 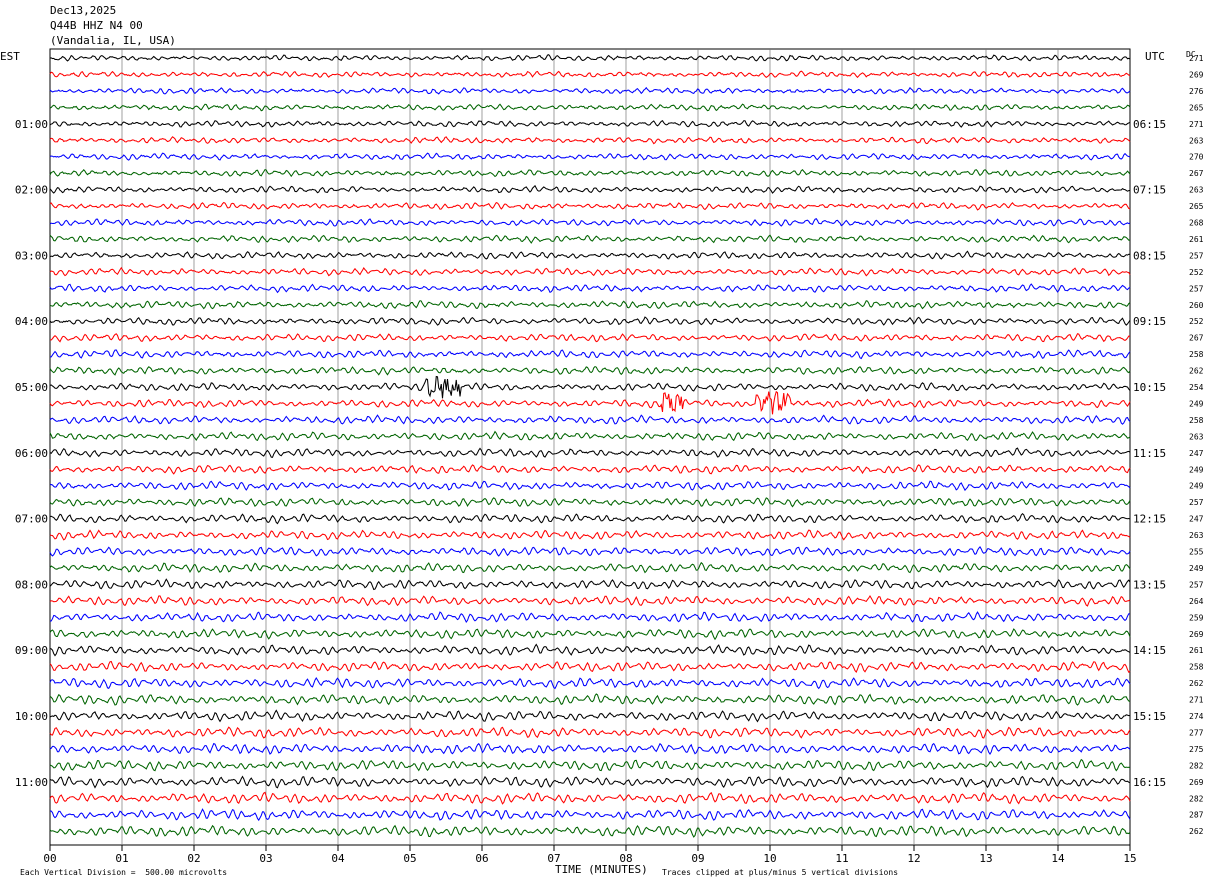 What do you see at coordinates (1196, 157) in the screenshot?
I see `dc-offset-value: 270` at bounding box center [1196, 157].